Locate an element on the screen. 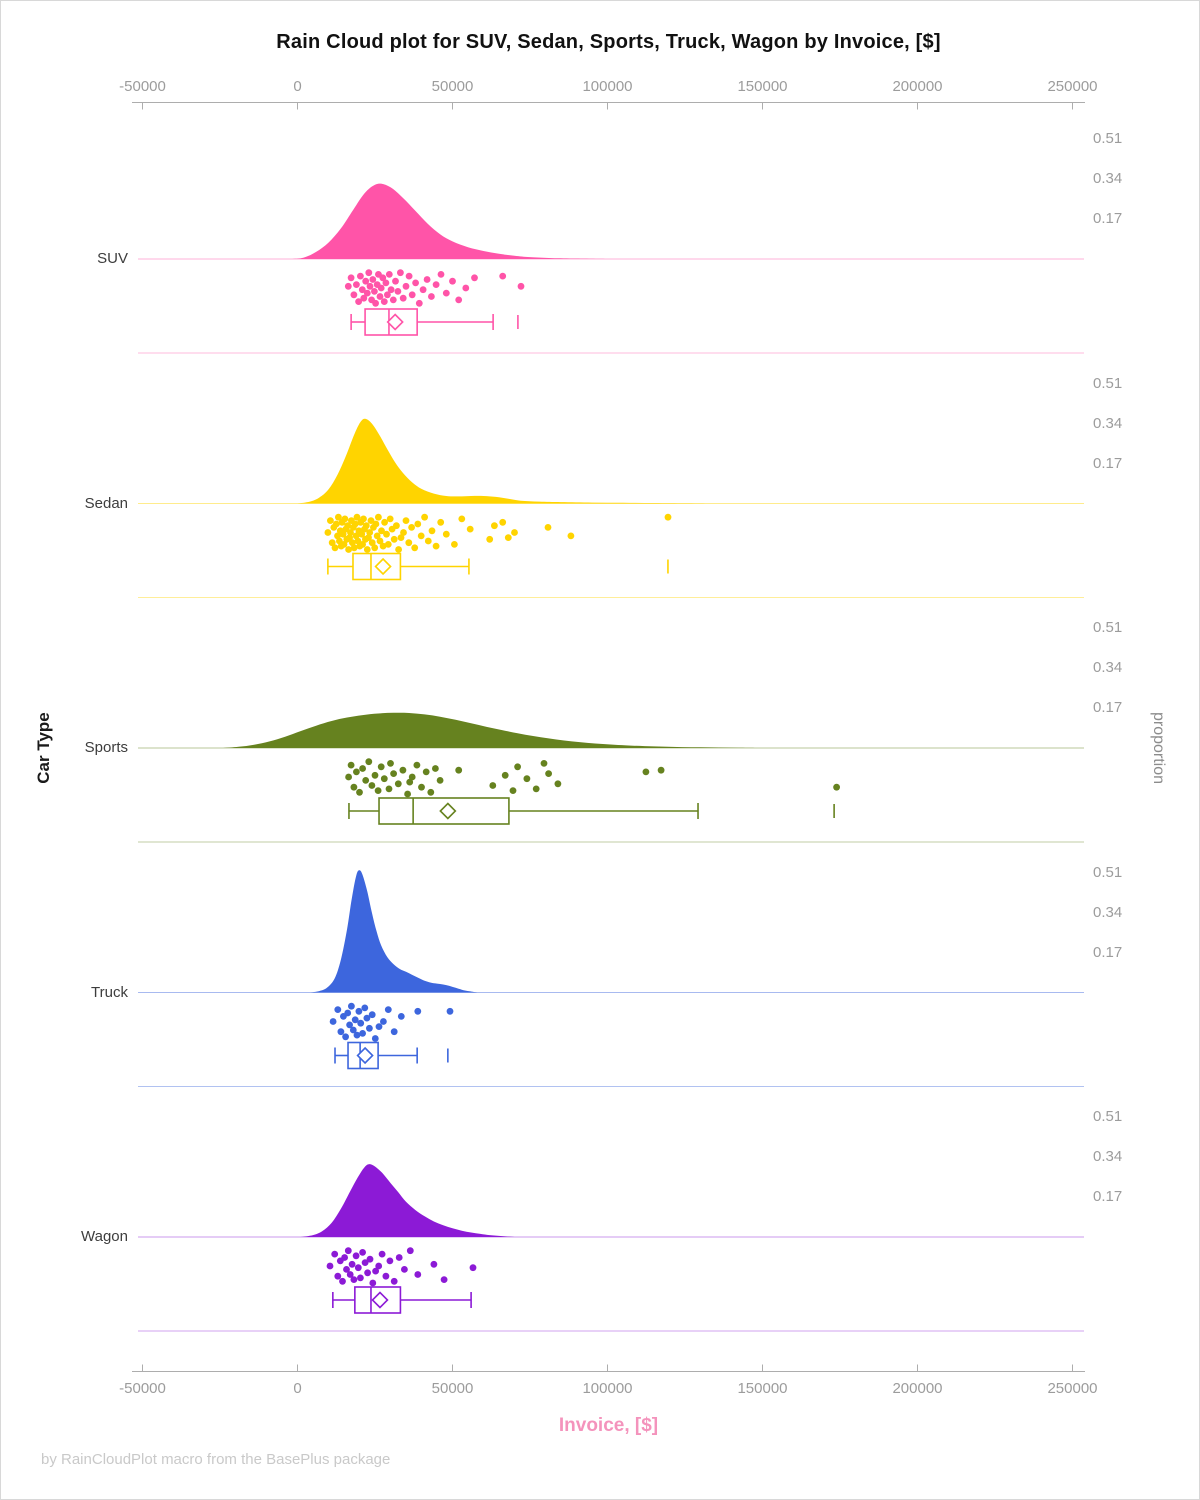 The height and width of the screenshot is (1500, 1200). x-tick-label: 50000 is located at coordinates (452, 86).